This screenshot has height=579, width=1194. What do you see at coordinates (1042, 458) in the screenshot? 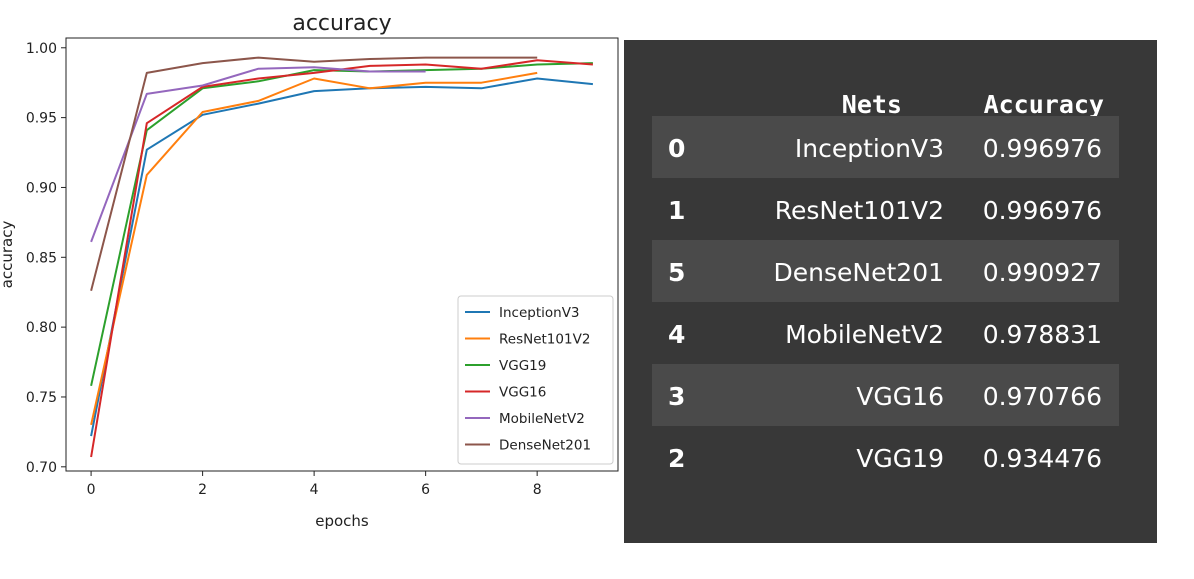
I see `row-accuracy: 0.934476` at bounding box center [1042, 458].